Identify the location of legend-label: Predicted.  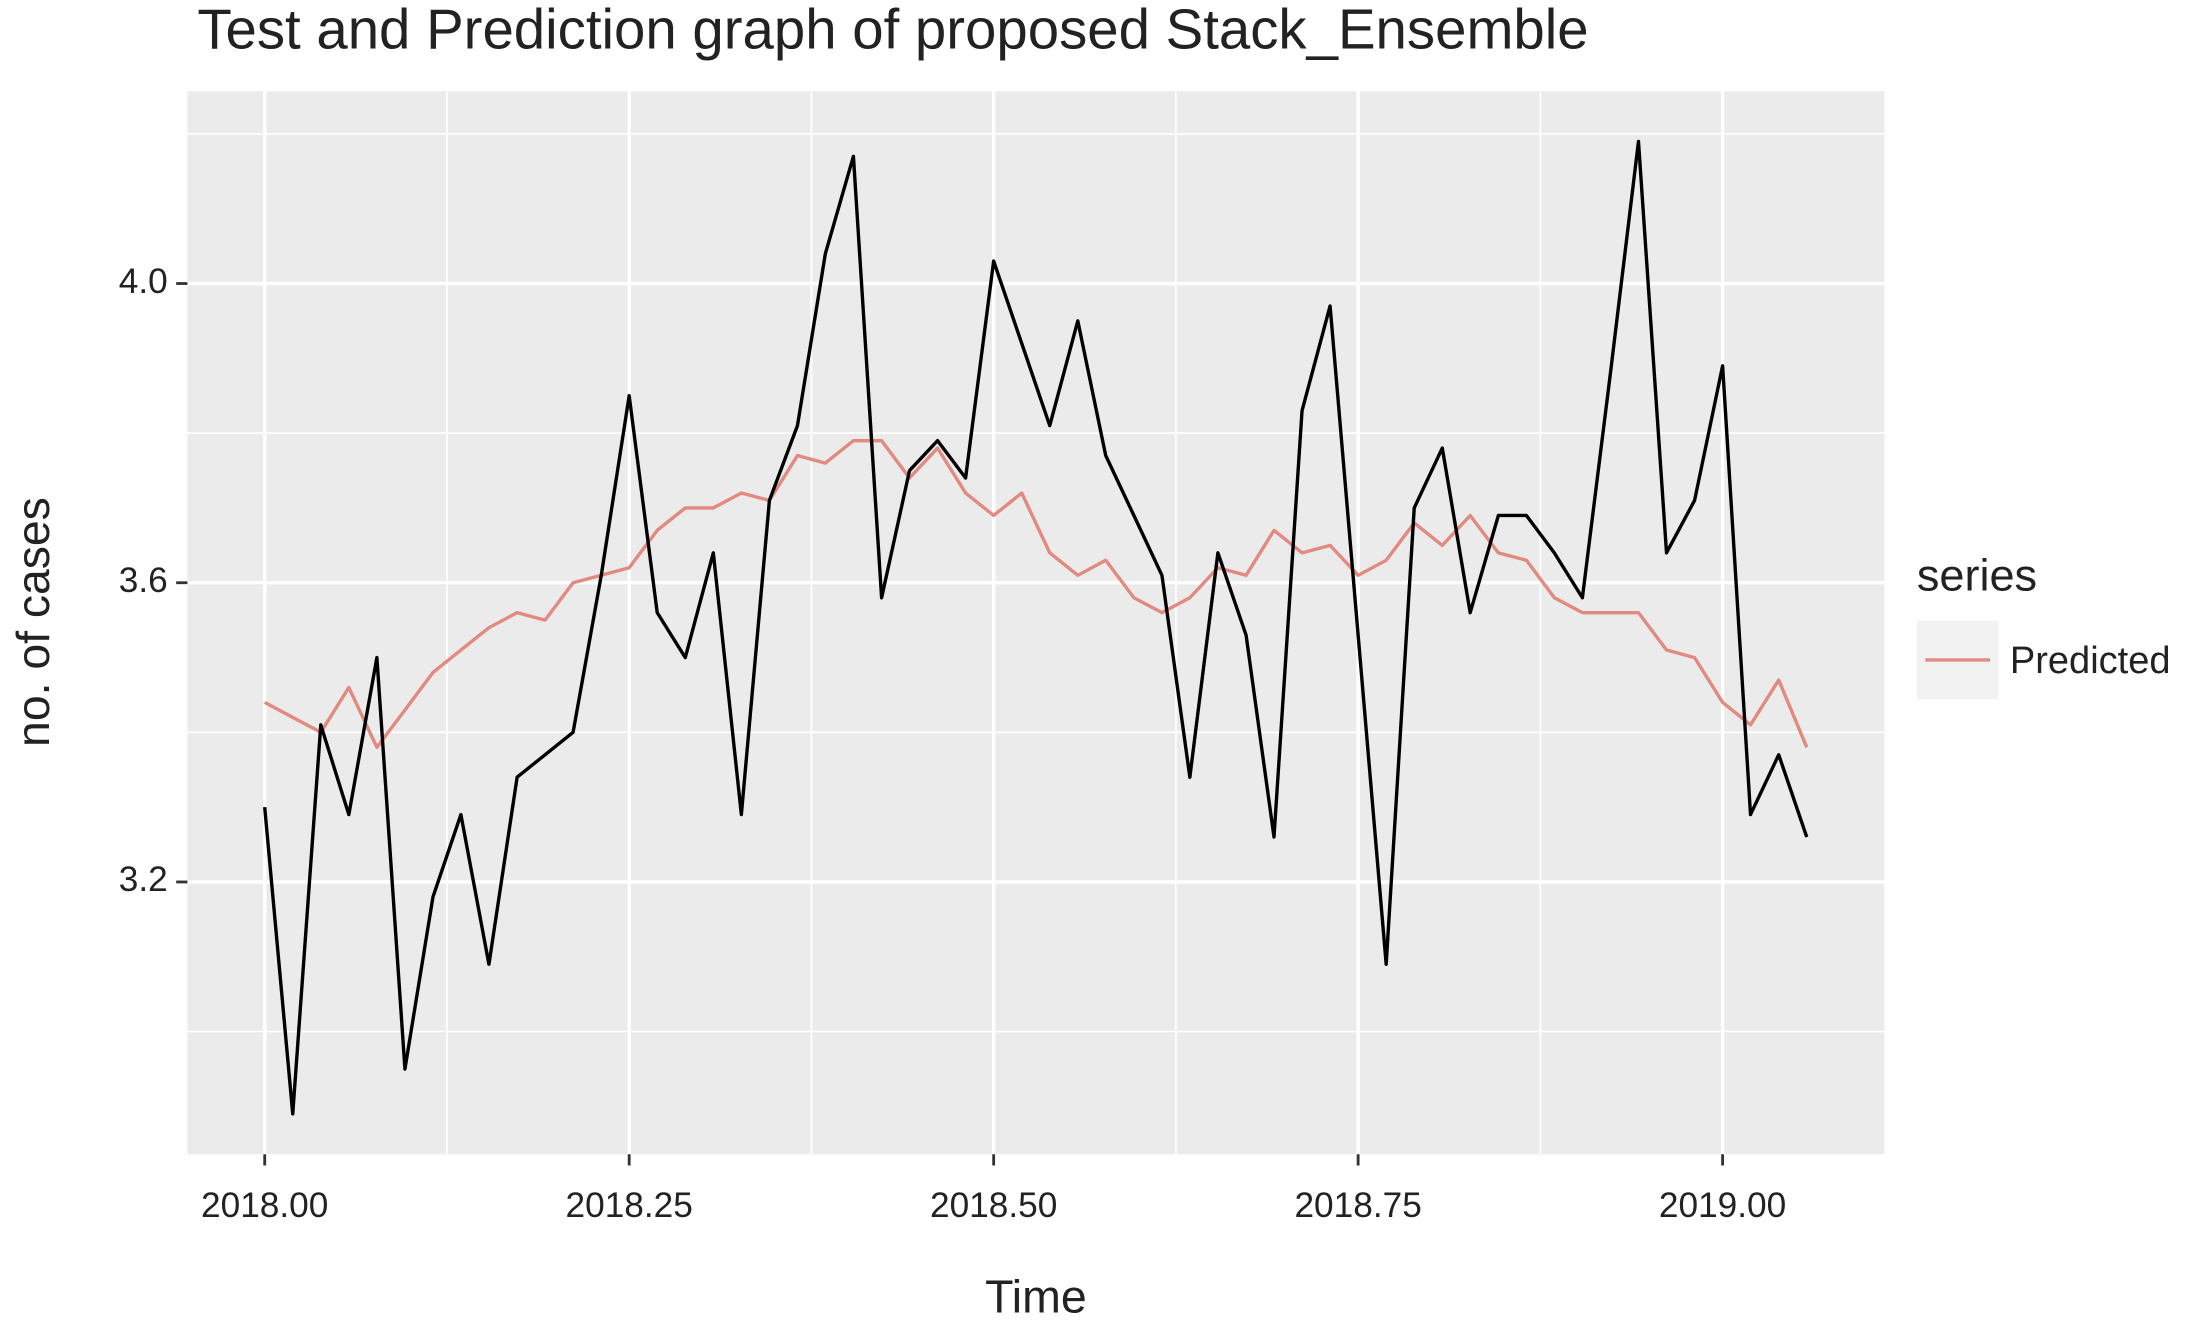
(2090, 661).